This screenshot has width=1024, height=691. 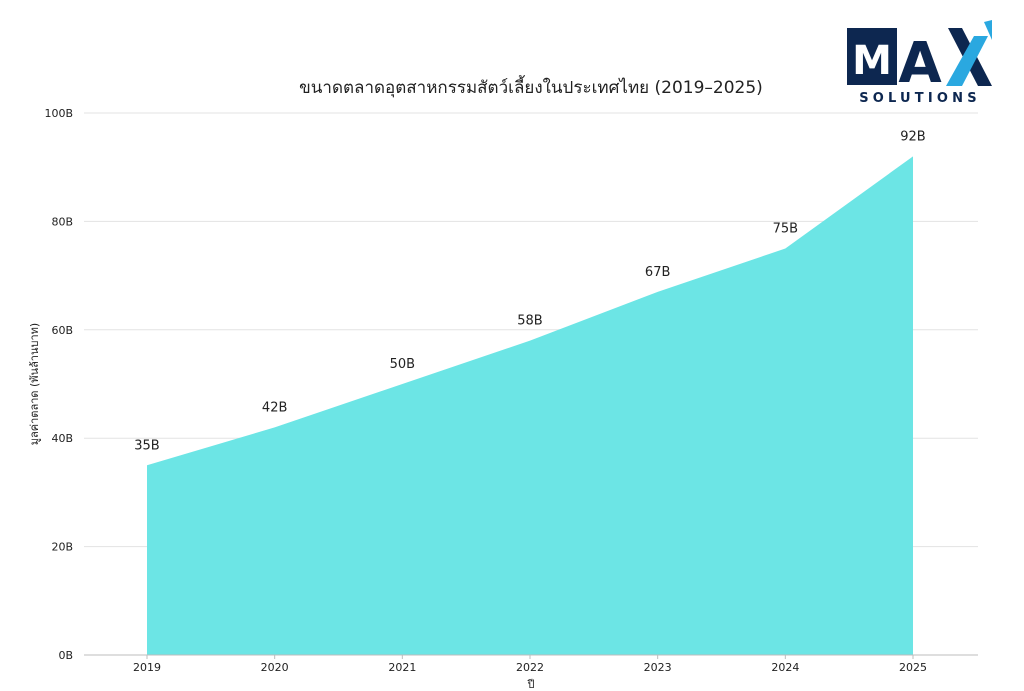 What do you see at coordinates (62, 438) in the screenshot?
I see `y-tick-label: 40B` at bounding box center [62, 438].